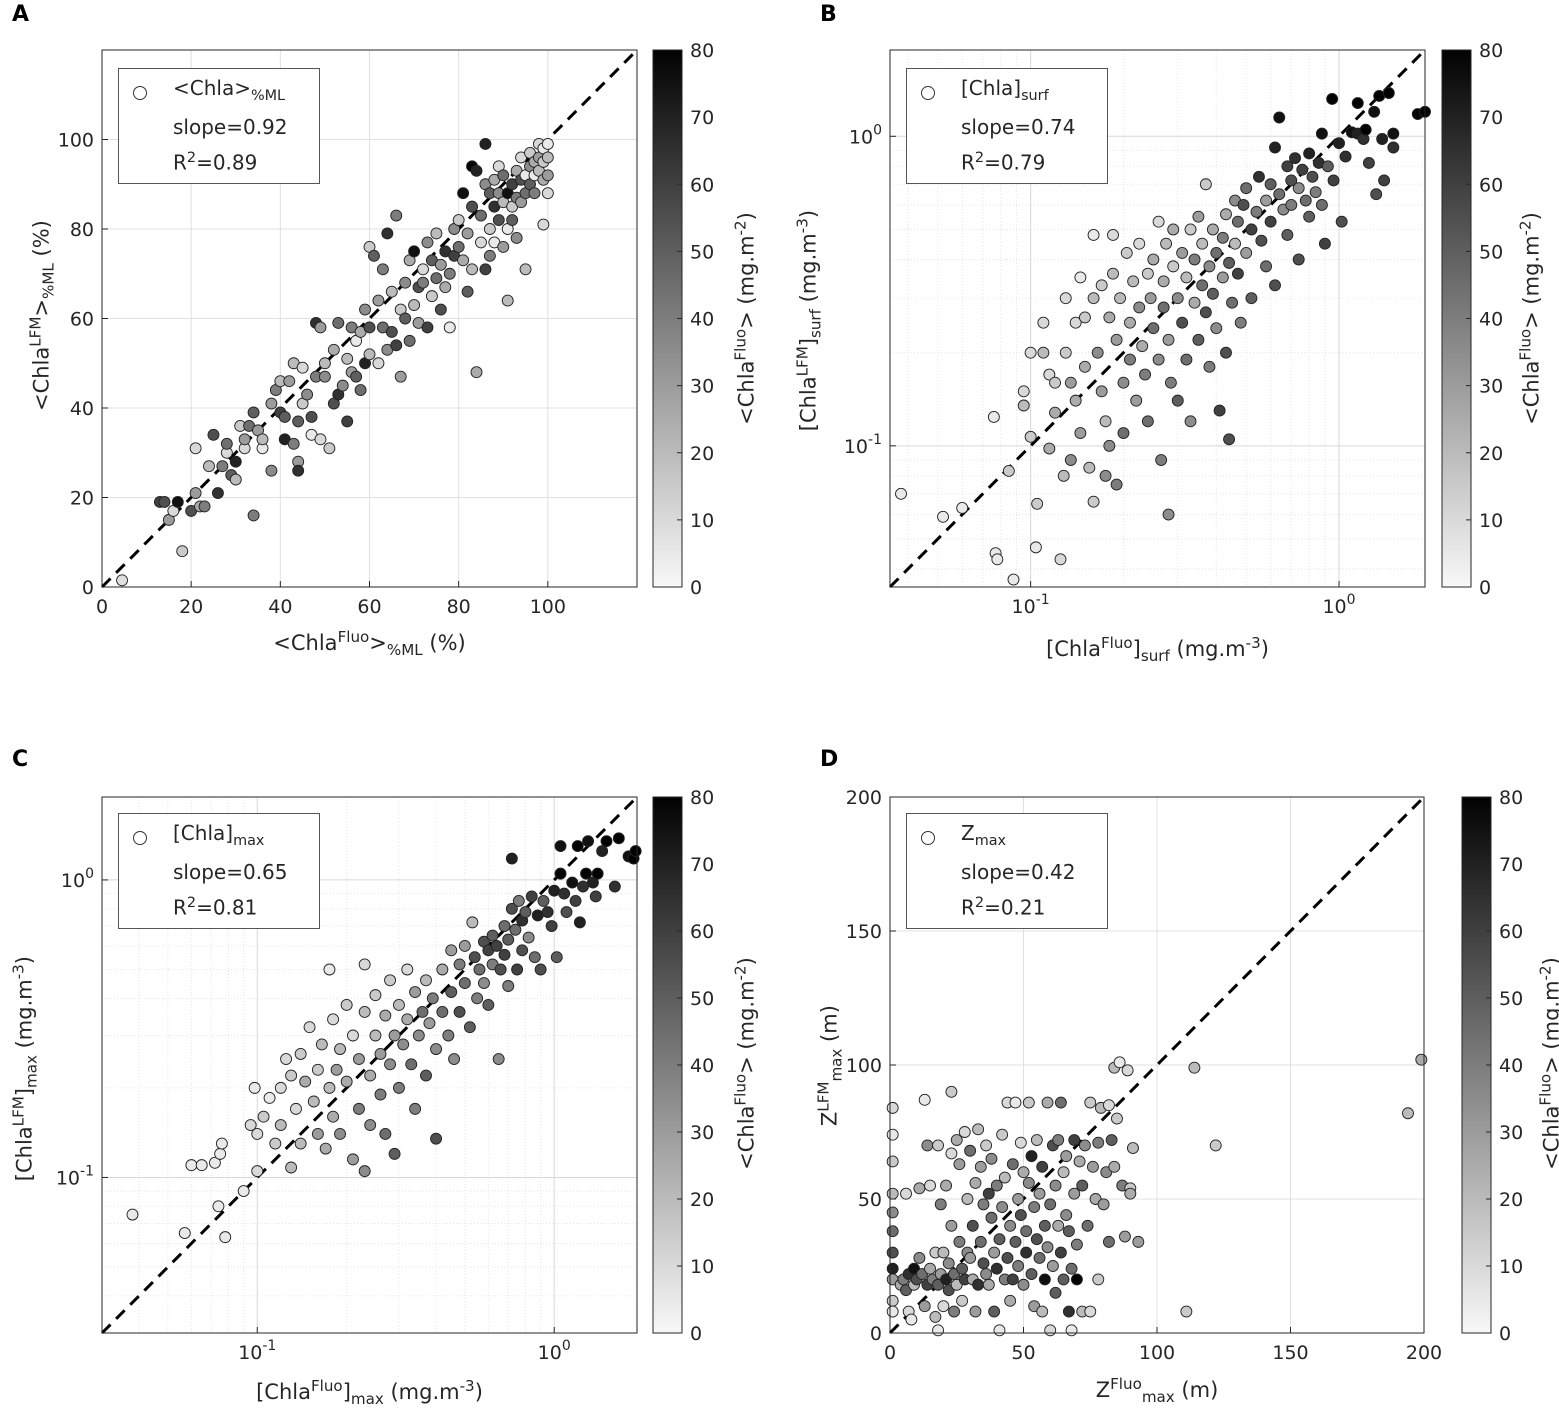 Image resolution: width=1559 pixels, height=1415 pixels. I want to click on colorbar-tick-label: 30, so click(1511, 1133).